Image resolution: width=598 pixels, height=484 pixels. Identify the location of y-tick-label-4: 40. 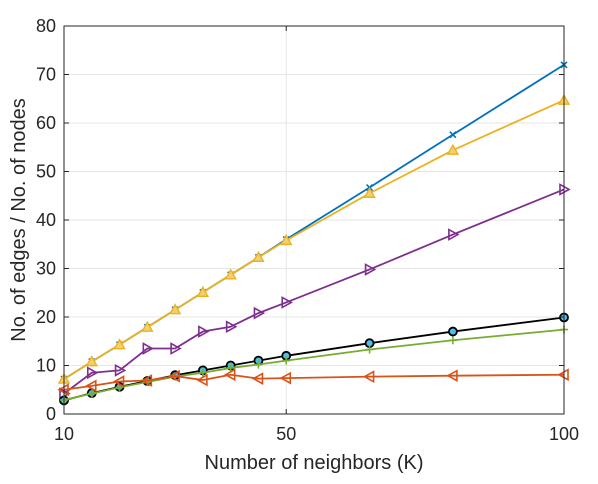
(46, 220).